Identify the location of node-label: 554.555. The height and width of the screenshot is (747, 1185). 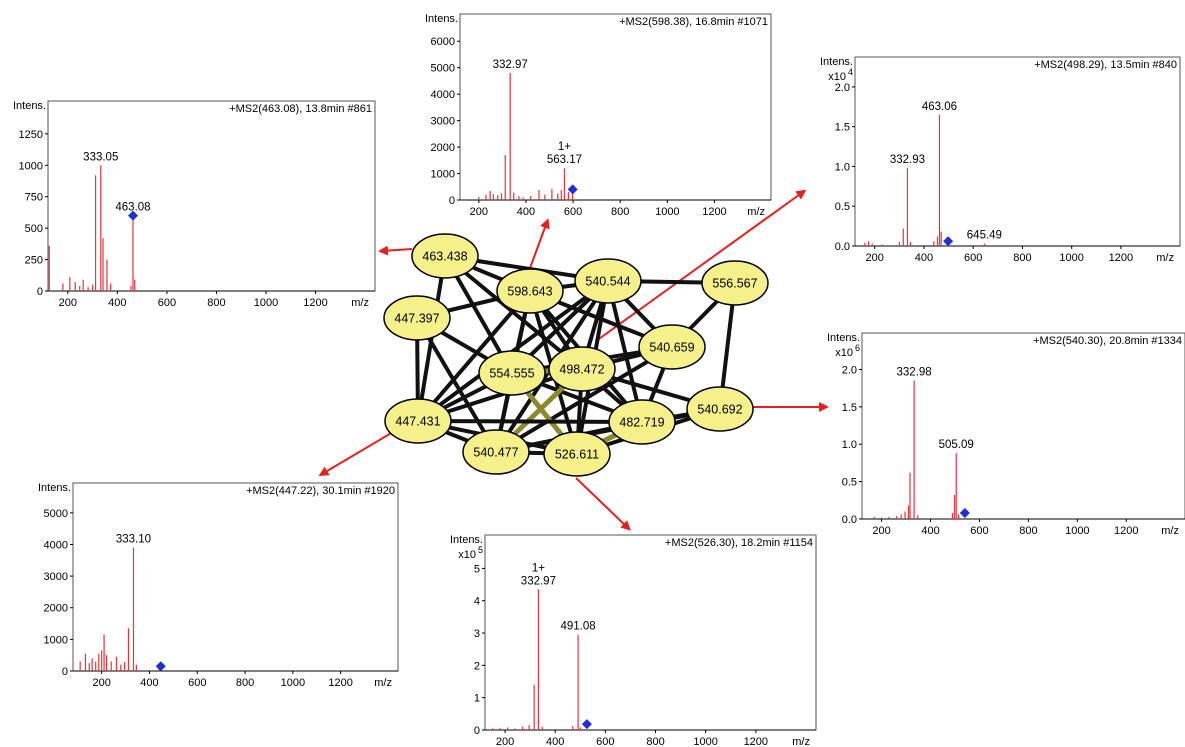
(511, 374).